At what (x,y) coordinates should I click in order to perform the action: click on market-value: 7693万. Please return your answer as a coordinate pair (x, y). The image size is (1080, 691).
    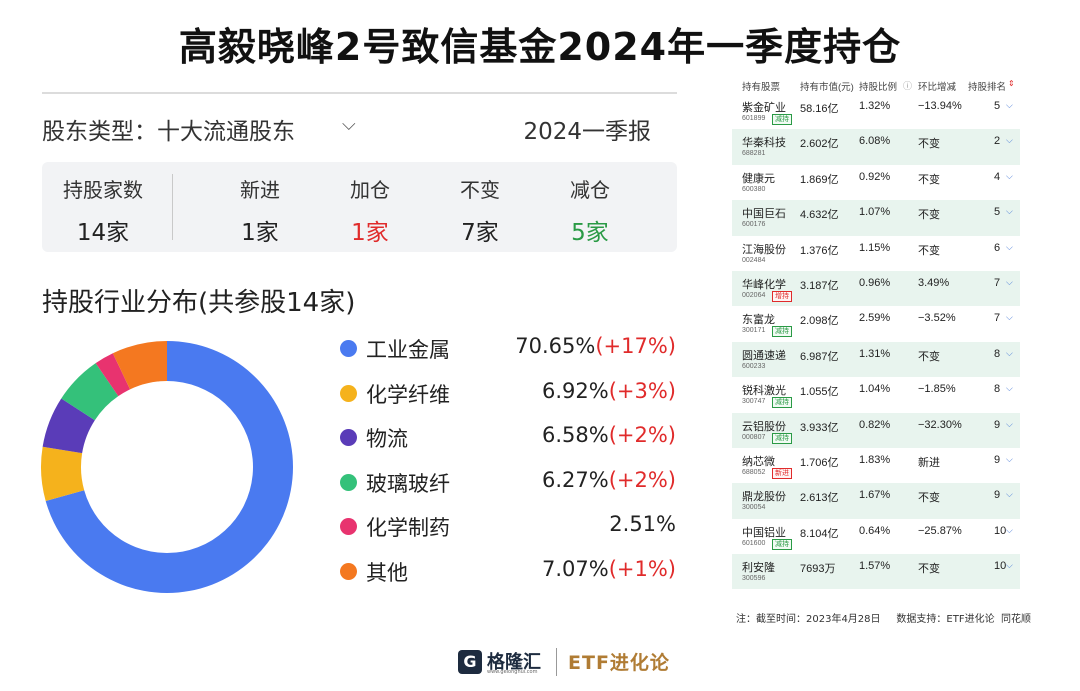
    Looking at the image, I should click on (818, 569).